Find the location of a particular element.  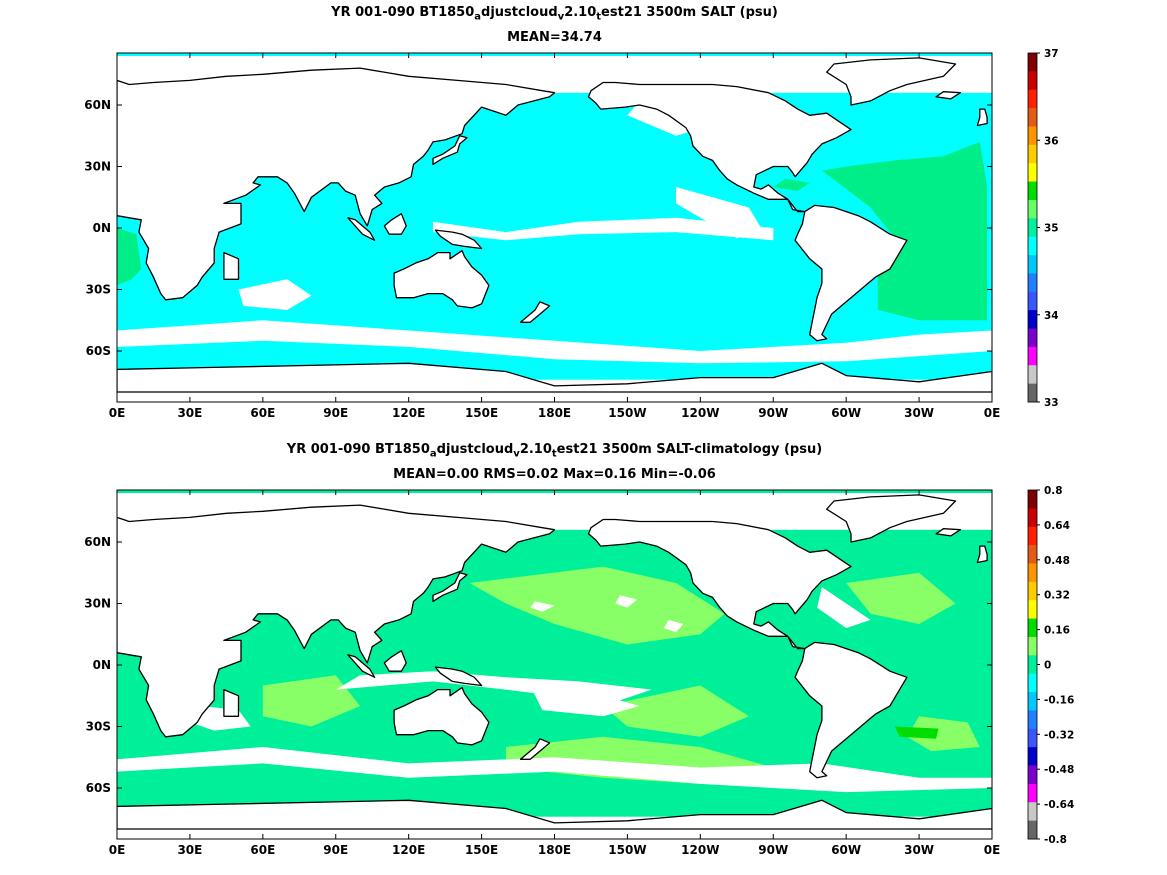

white-cpac is located at coordinates (585, 701).